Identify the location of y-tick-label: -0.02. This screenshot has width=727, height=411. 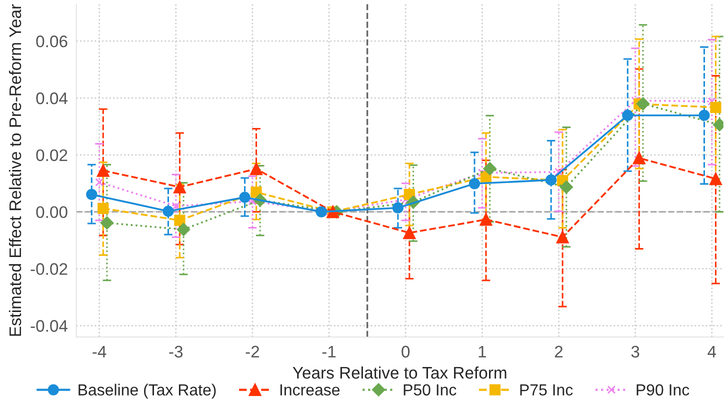
(49, 269).